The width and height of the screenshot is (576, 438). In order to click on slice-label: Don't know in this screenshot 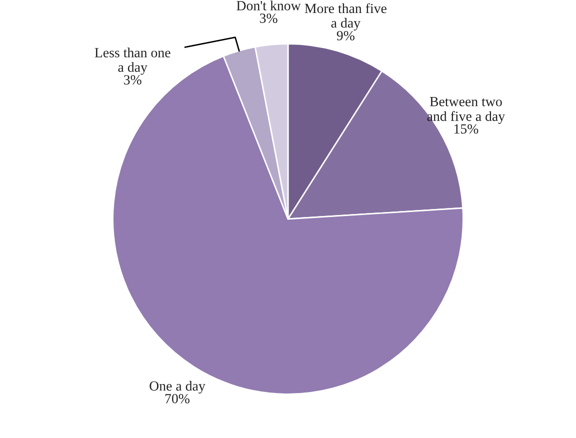, I will do `click(268, 5)`.